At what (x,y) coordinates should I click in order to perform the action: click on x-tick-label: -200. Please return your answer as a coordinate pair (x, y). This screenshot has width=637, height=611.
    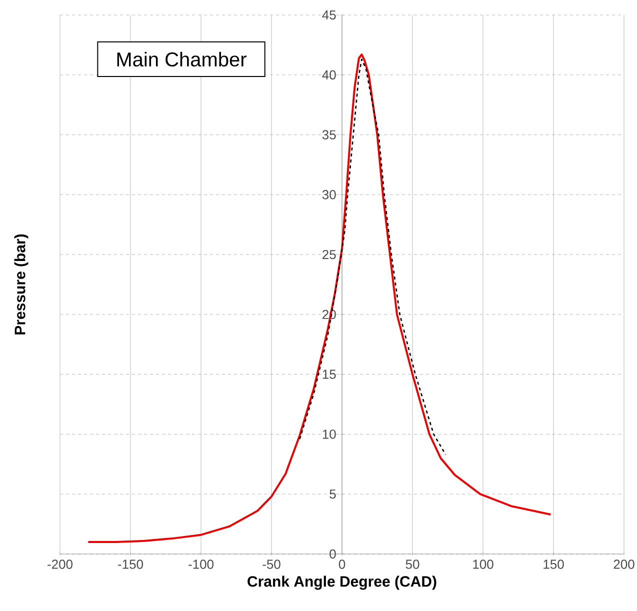
    Looking at the image, I should click on (60, 564).